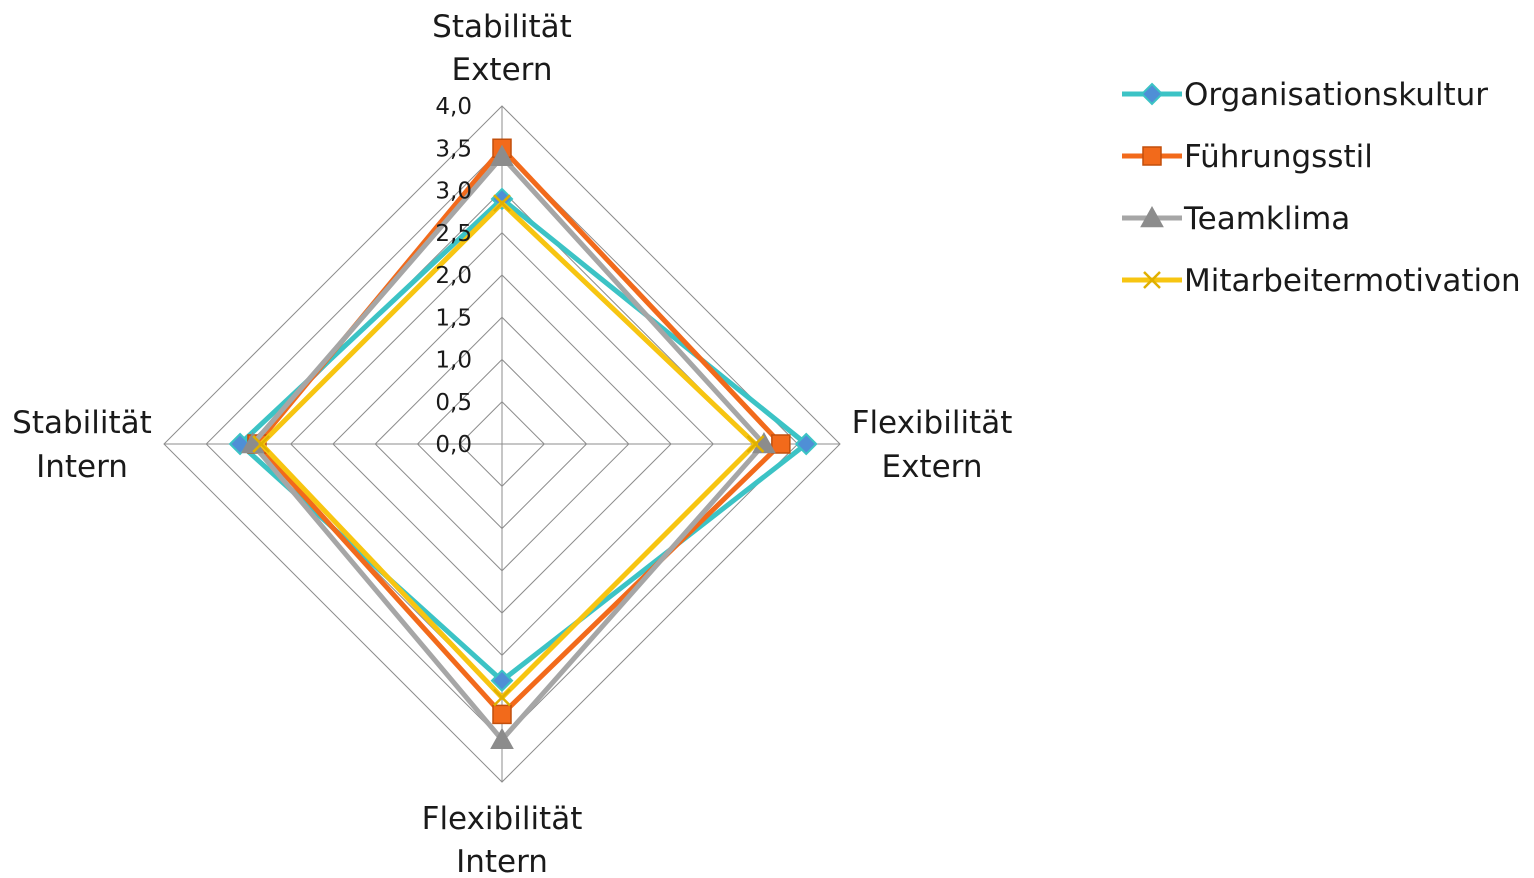 The height and width of the screenshot is (878, 1534). Describe the element at coordinates (932, 445) in the screenshot. I see `axis-label: Flexibilität Extern` at that location.